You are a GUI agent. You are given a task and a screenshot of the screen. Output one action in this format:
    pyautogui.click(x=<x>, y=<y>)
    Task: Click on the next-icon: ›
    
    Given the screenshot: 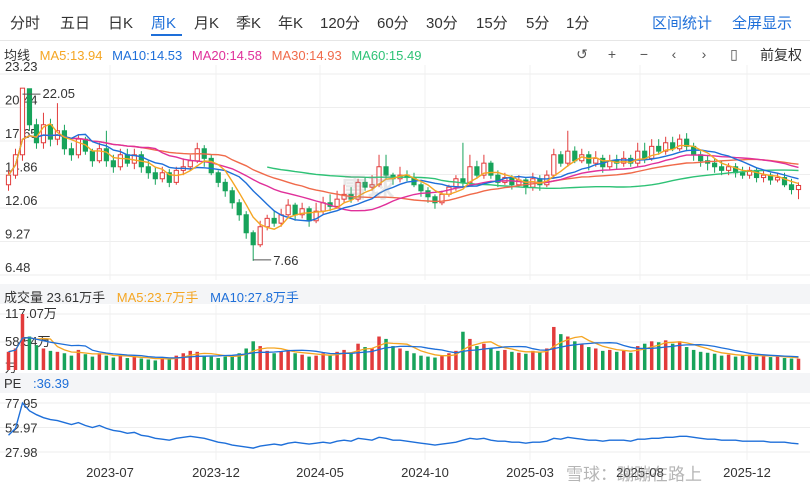 What is the action you would take?
    pyautogui.click(x=704, y=54)
    